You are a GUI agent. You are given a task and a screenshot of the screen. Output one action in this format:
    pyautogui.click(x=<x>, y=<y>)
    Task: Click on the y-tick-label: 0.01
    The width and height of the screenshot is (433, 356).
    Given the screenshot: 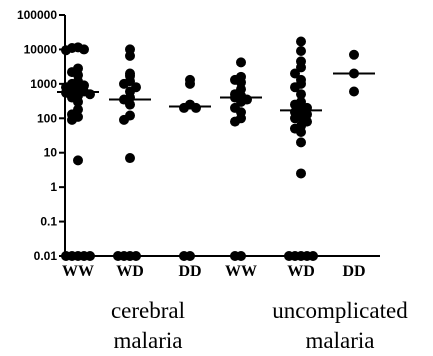 What is the action you would take?
    pyautogui.click(x=46, y=256)
    